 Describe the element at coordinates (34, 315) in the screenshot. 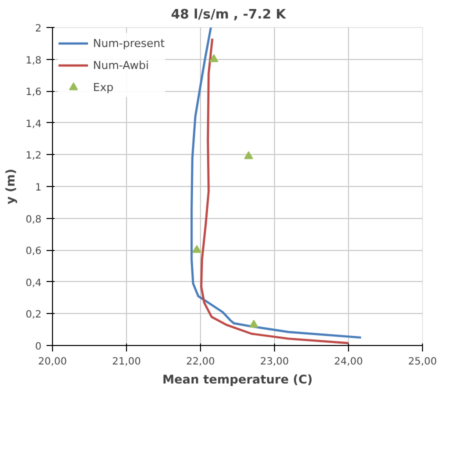

I see `y-tick-label: 0,2` at that location.